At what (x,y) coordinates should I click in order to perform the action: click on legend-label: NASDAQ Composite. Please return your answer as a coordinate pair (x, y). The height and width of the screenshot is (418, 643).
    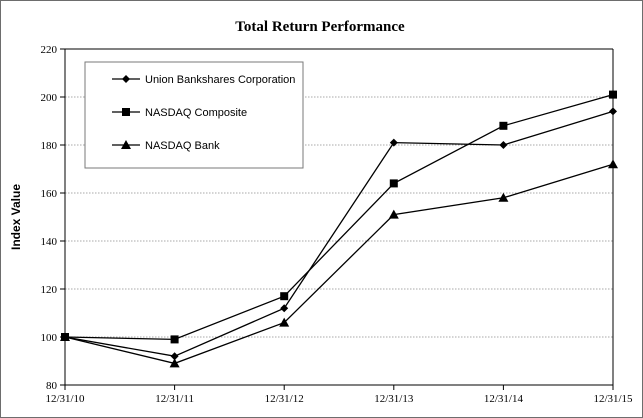
    Looking at the image, I should click on (196, 113).